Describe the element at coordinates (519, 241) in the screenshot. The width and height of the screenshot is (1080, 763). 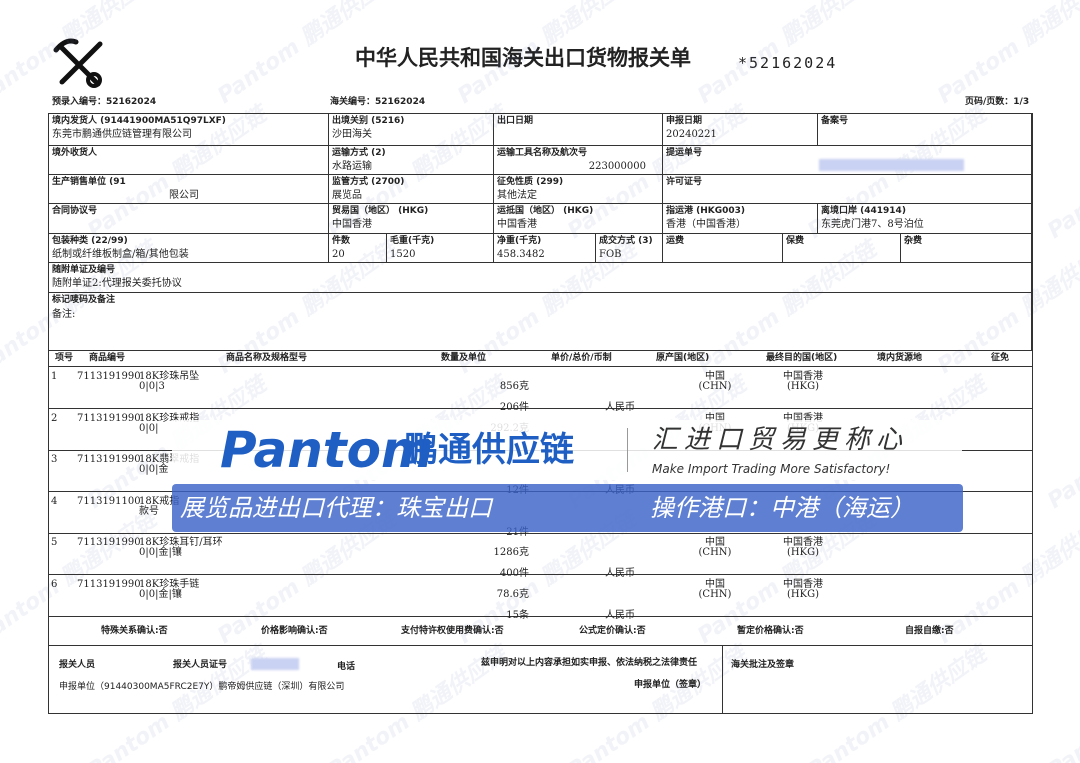
I see `field-label: 净重(千克)` at that location.